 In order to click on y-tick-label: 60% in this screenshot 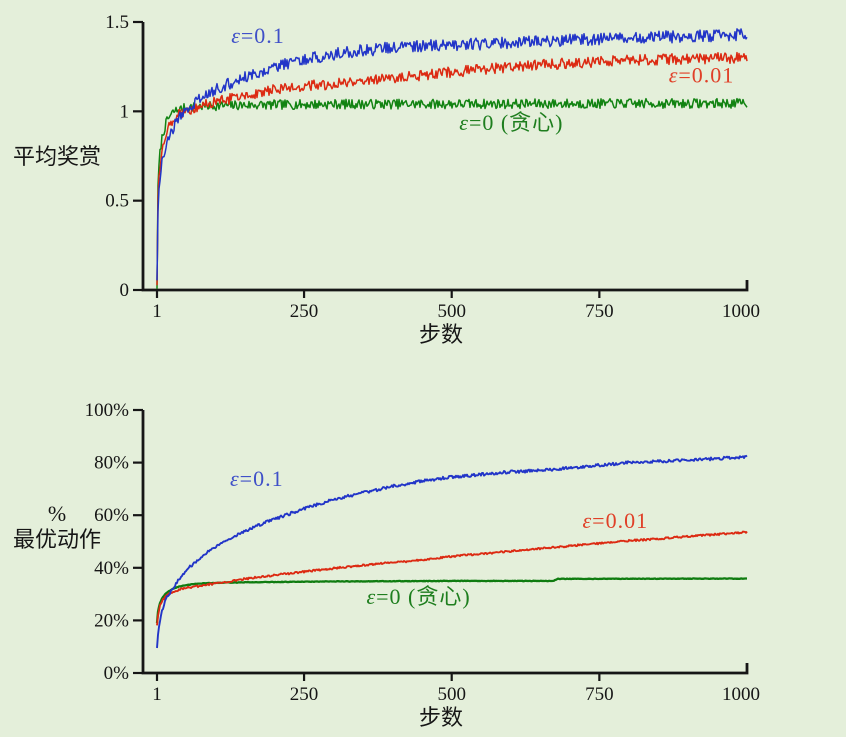, I will do `click(111, 515)`.